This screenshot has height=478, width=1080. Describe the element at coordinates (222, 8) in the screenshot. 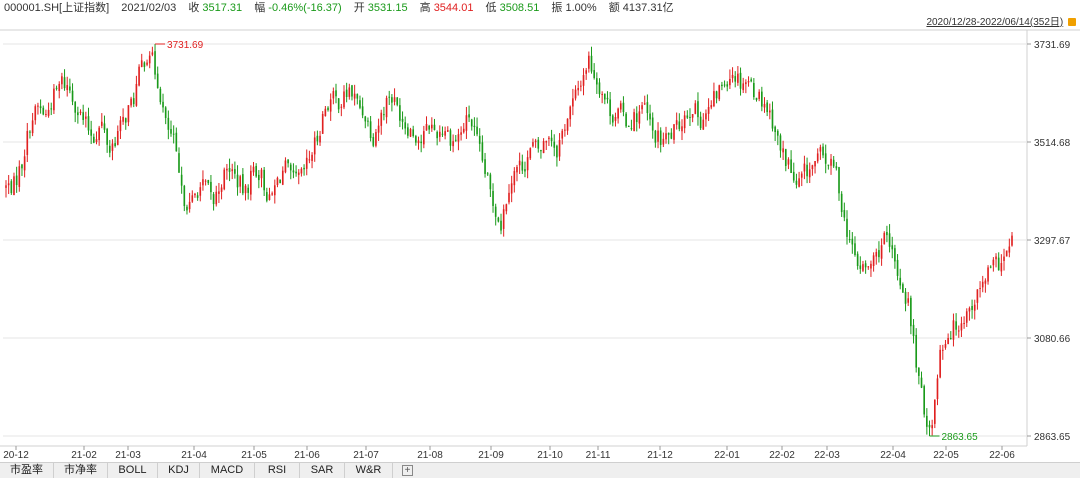

I see `close-value: 3517.31` at that location.